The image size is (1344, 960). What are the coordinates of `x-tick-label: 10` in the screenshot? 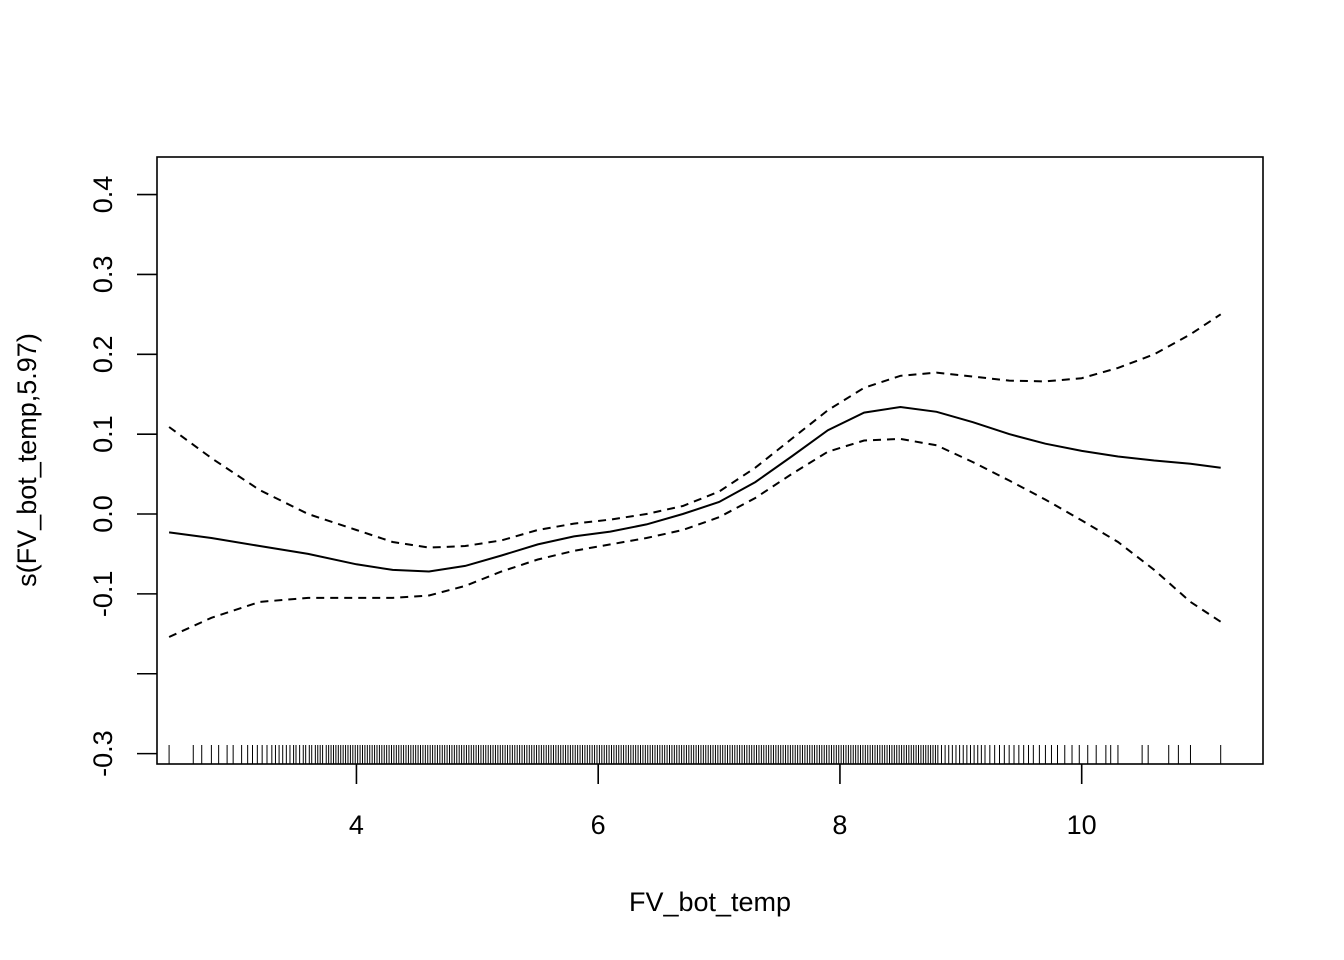 It's located at (1082, 825).